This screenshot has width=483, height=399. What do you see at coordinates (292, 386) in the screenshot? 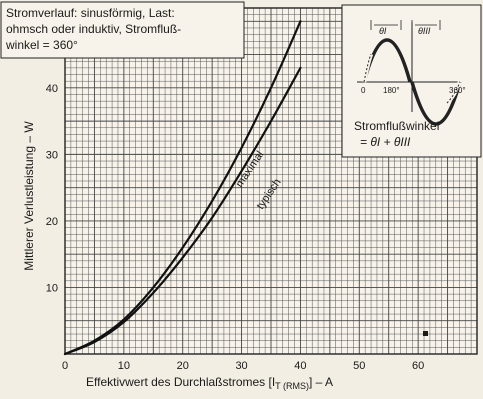
I see `x-axis-label-sub: T (RMS)` at bounding box center [292, 386].